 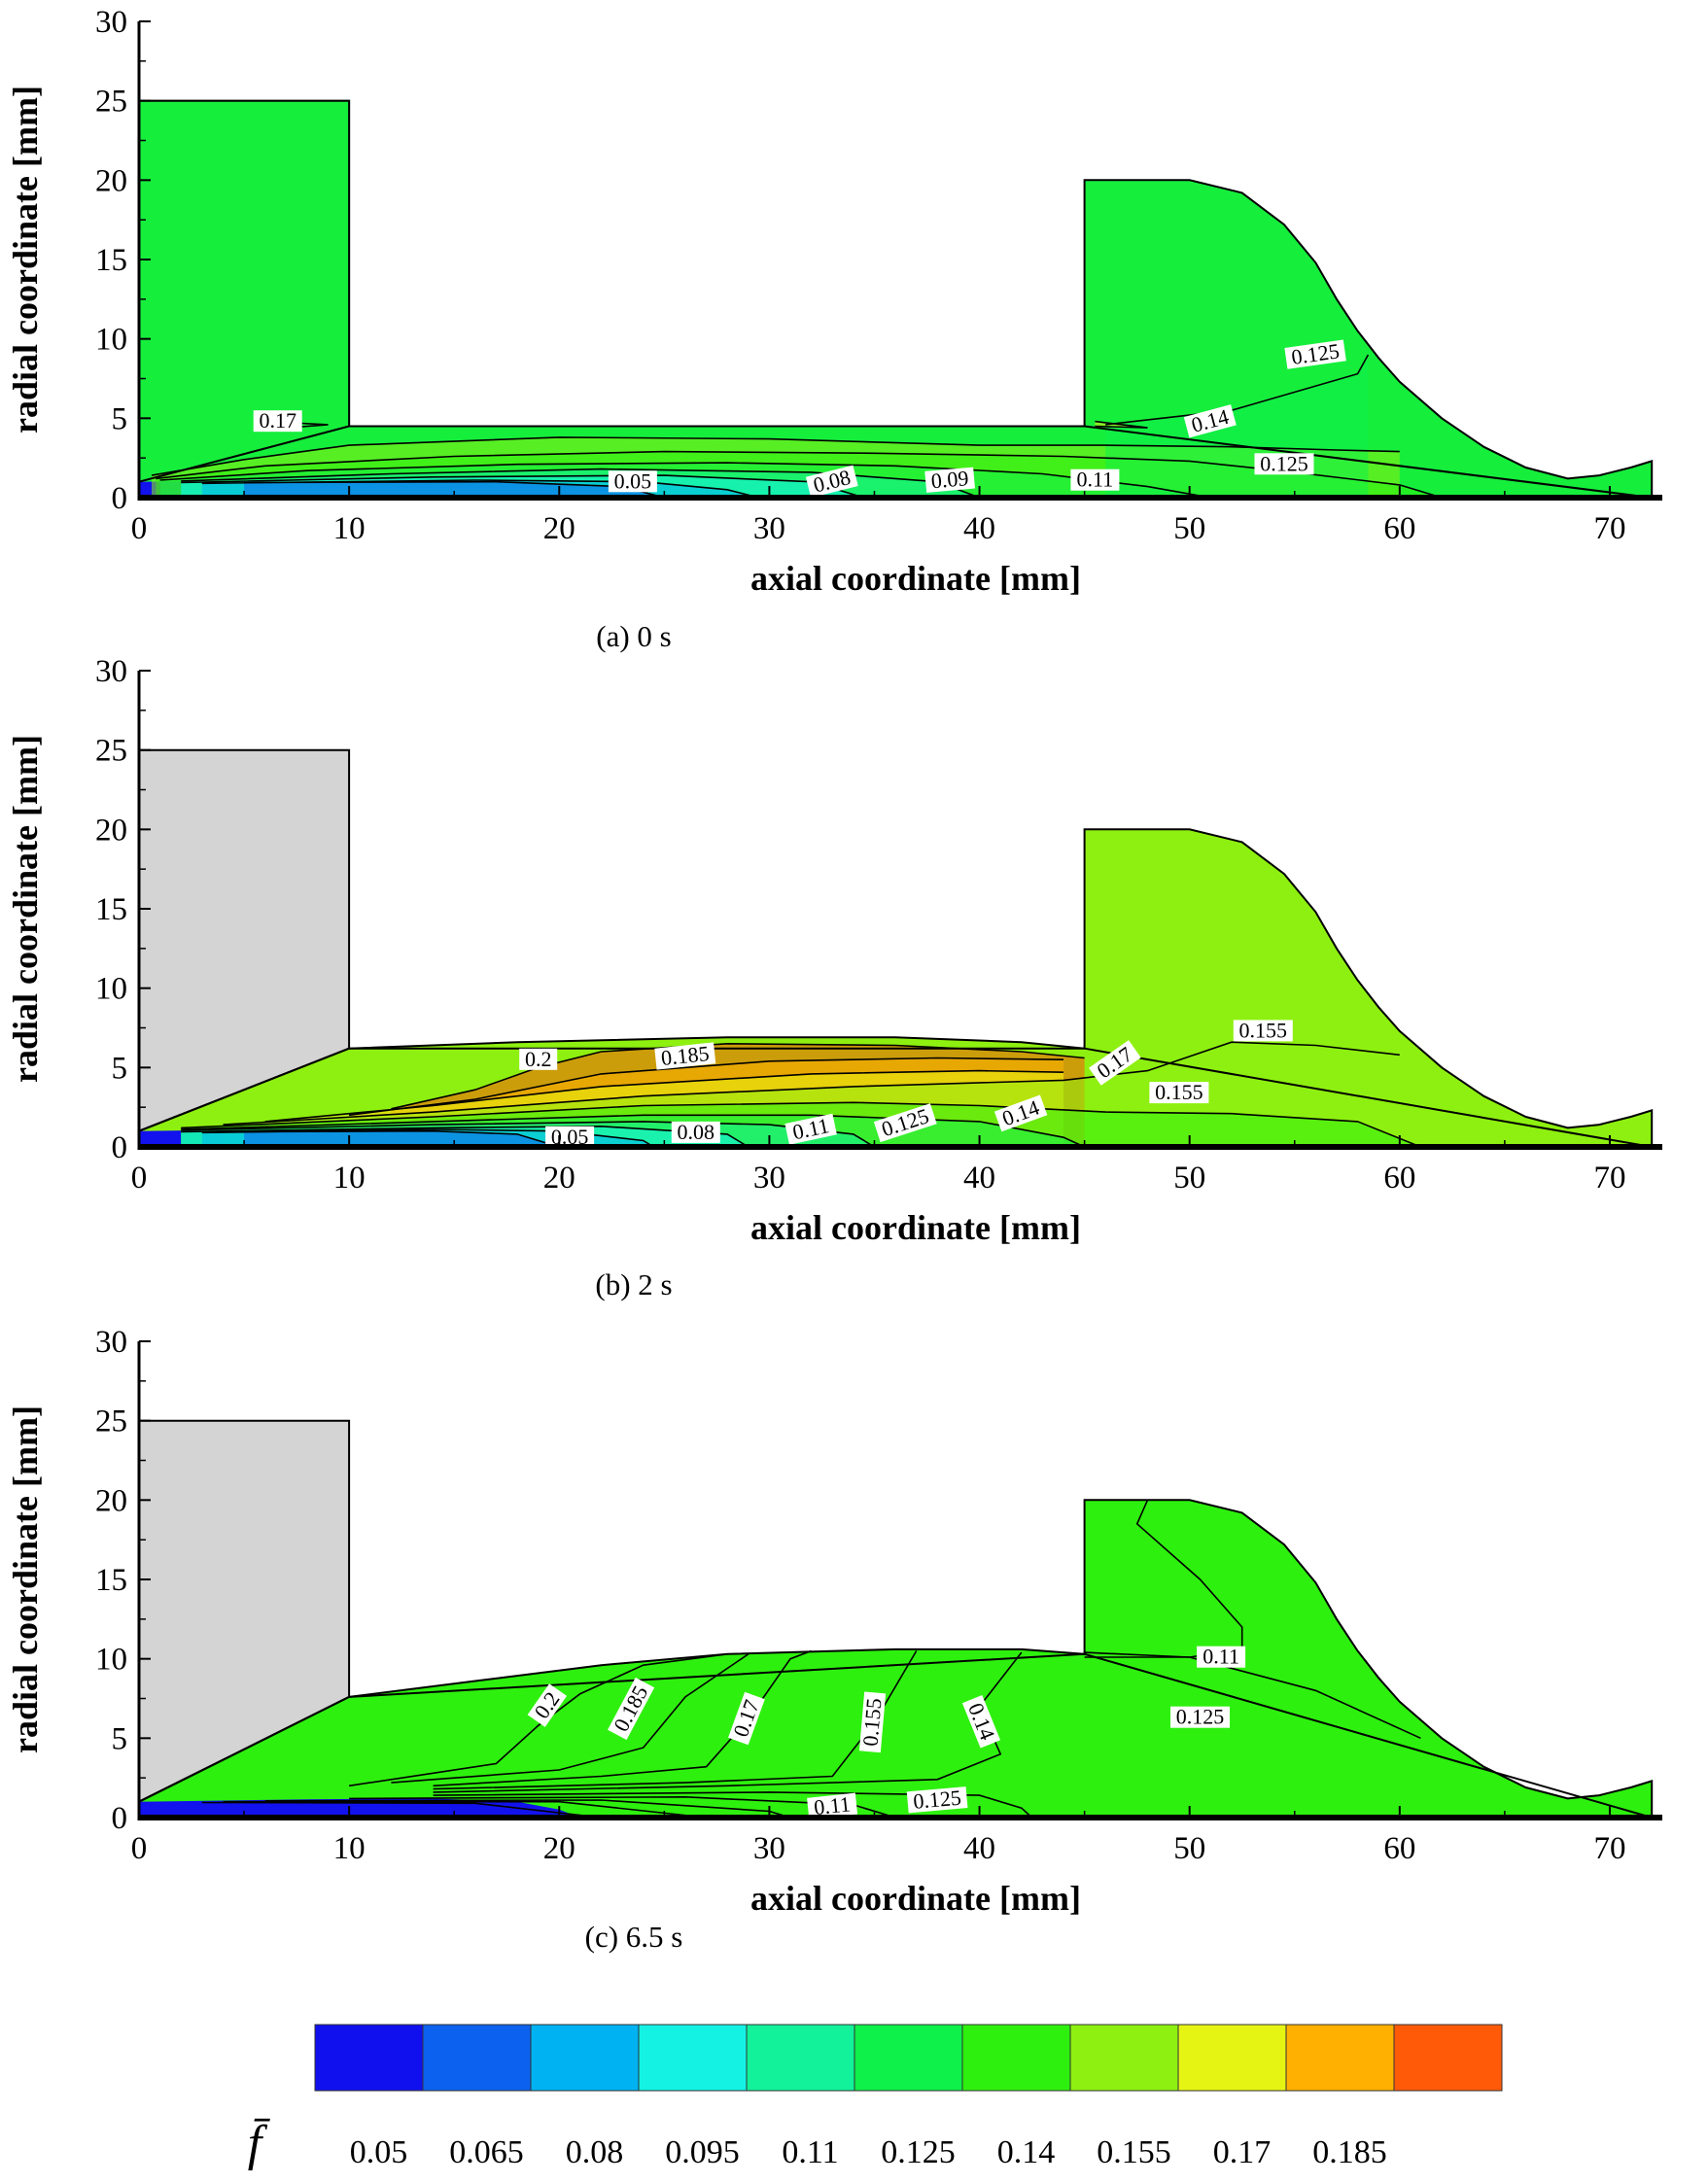 What do you see at coordinates (111, 22) in the screenshot?
I see `panel-a-y-tick-label-6: 30` at bounding box center [111, 22].